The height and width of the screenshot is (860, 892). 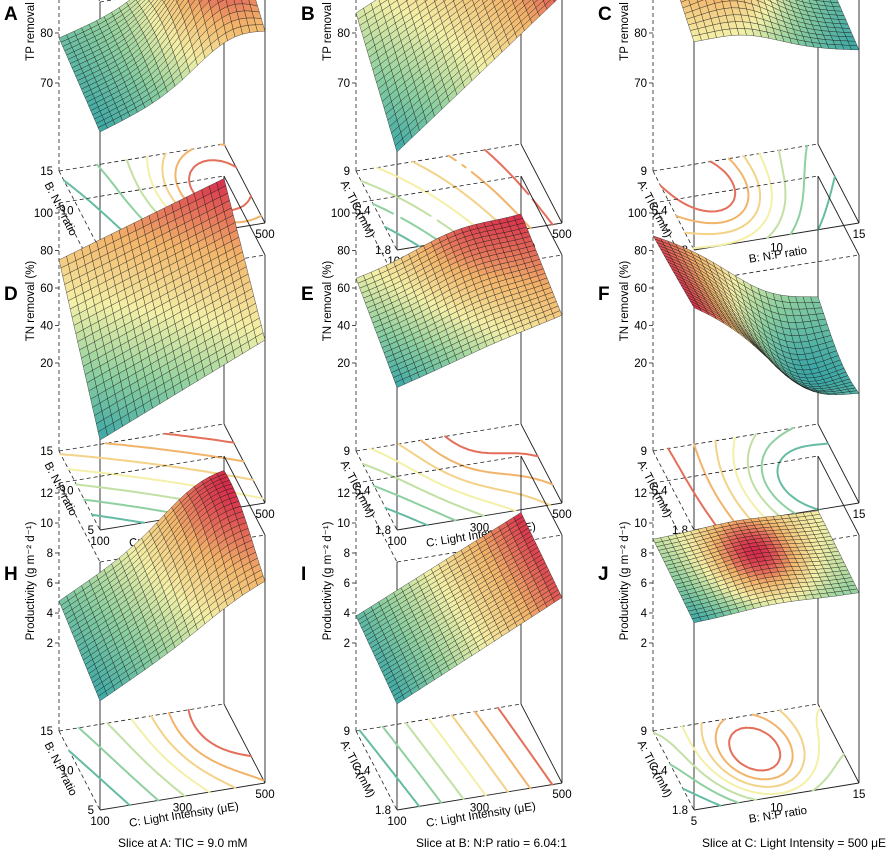 What do you see at coordinates (50, 614) in the screenshot?
I see `z-tick-label: 4` at bounding box center [50, 614].